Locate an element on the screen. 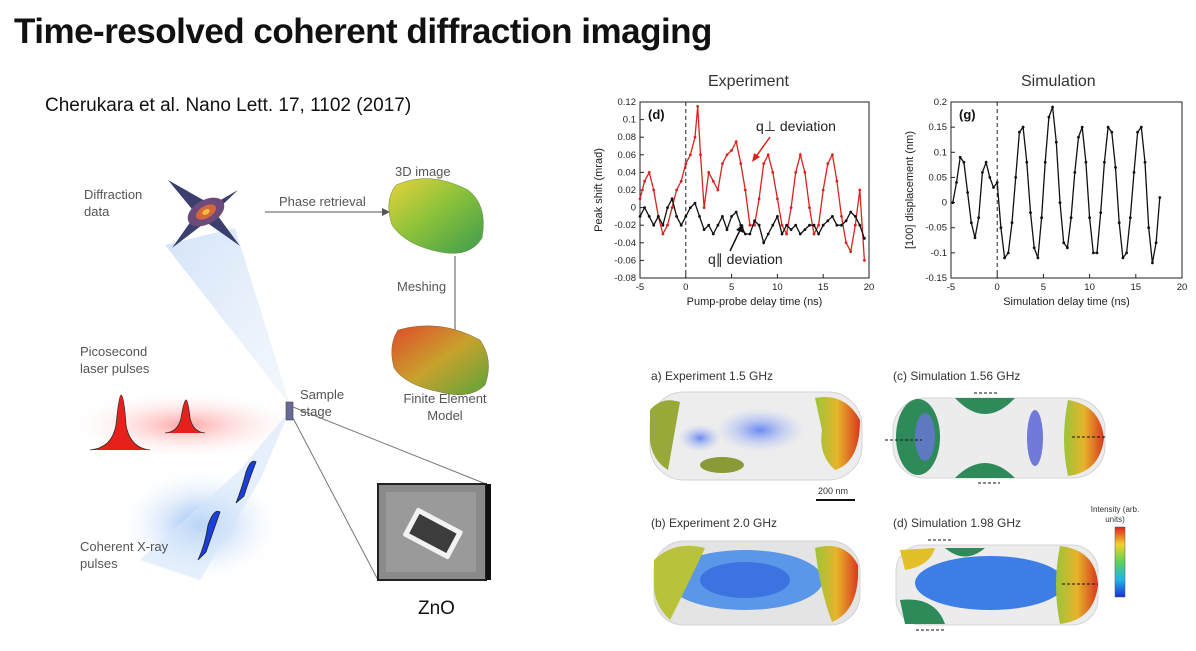  y-tick-label: -0.04 is located at coordinates (625, 243).